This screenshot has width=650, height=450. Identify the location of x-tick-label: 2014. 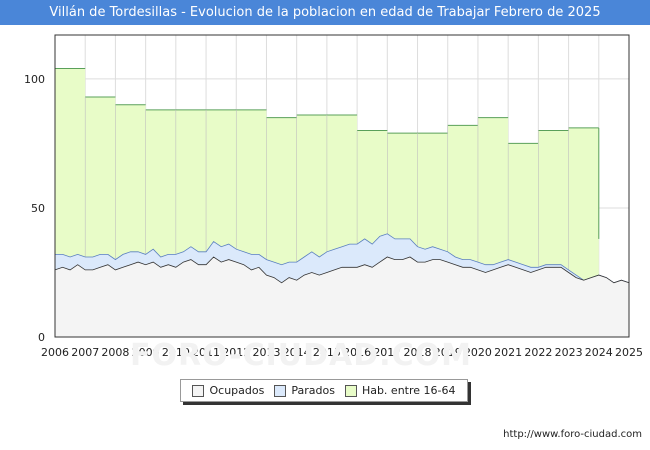
(297, 352).